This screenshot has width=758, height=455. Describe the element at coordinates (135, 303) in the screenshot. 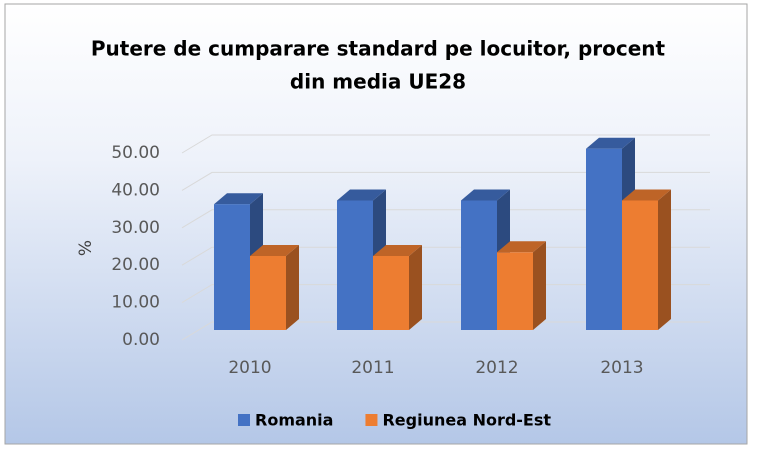

I see `y-tick-label: 10.00` at that location.